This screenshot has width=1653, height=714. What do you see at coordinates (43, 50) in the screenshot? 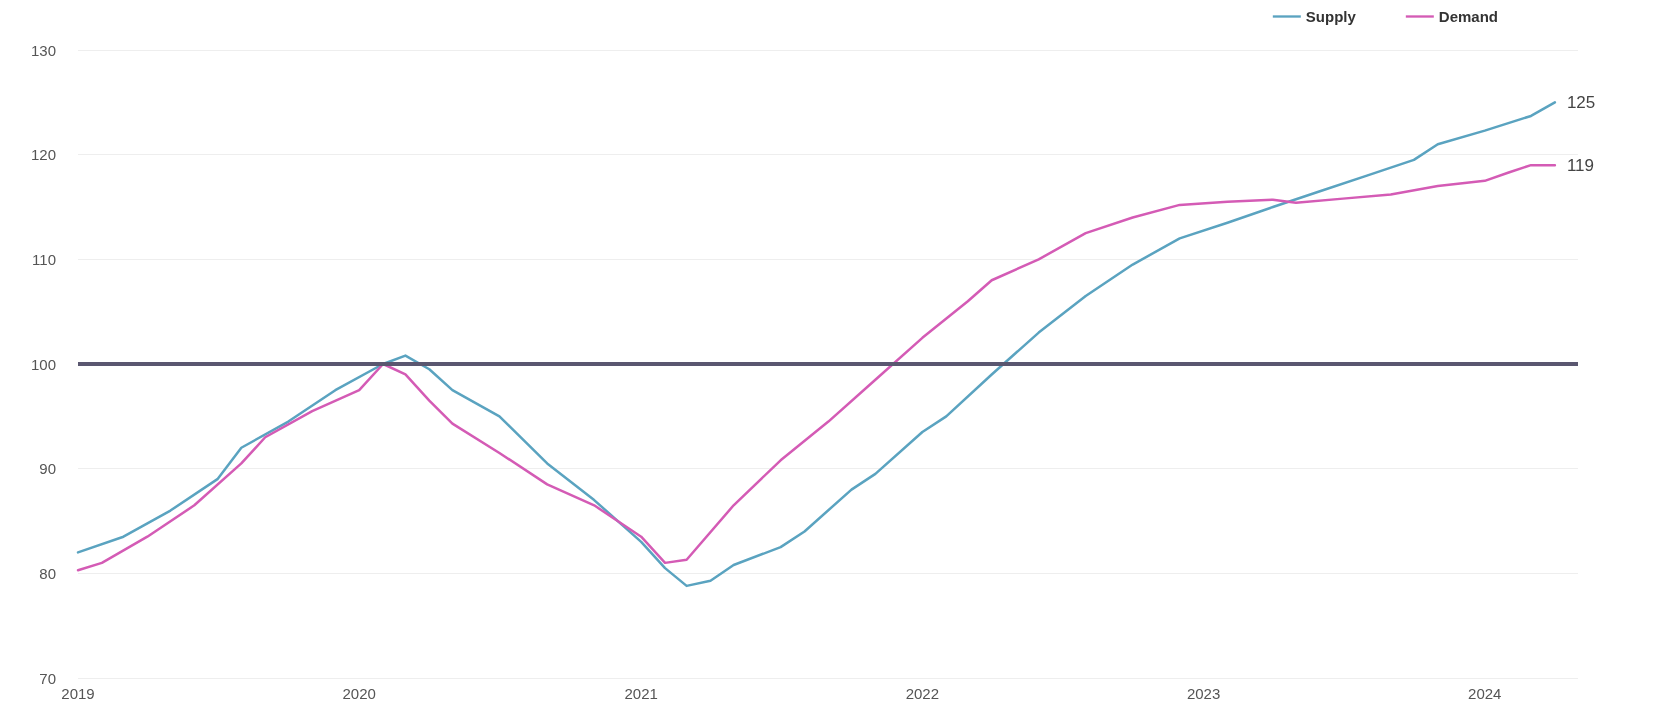
I see `y-tick-label: 130` at bounding box center [43, 50].